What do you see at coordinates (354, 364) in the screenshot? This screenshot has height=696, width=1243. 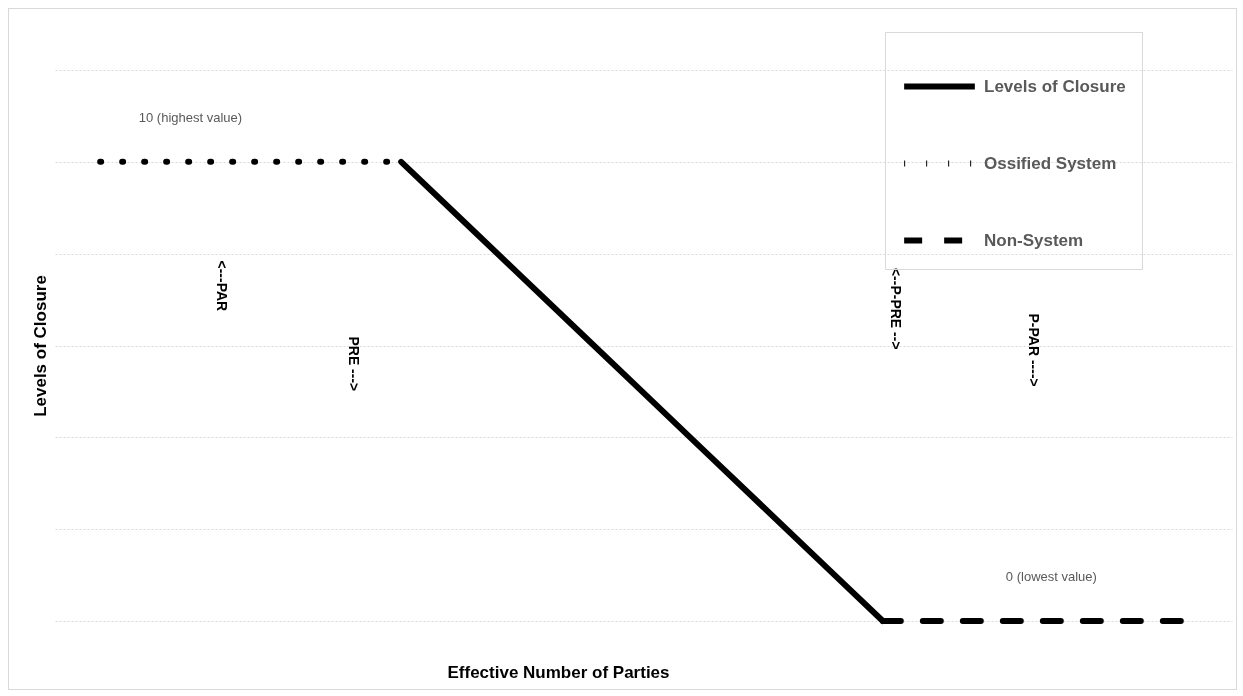 I see `annotation: PRE --->` at bounding box center [354, 364].